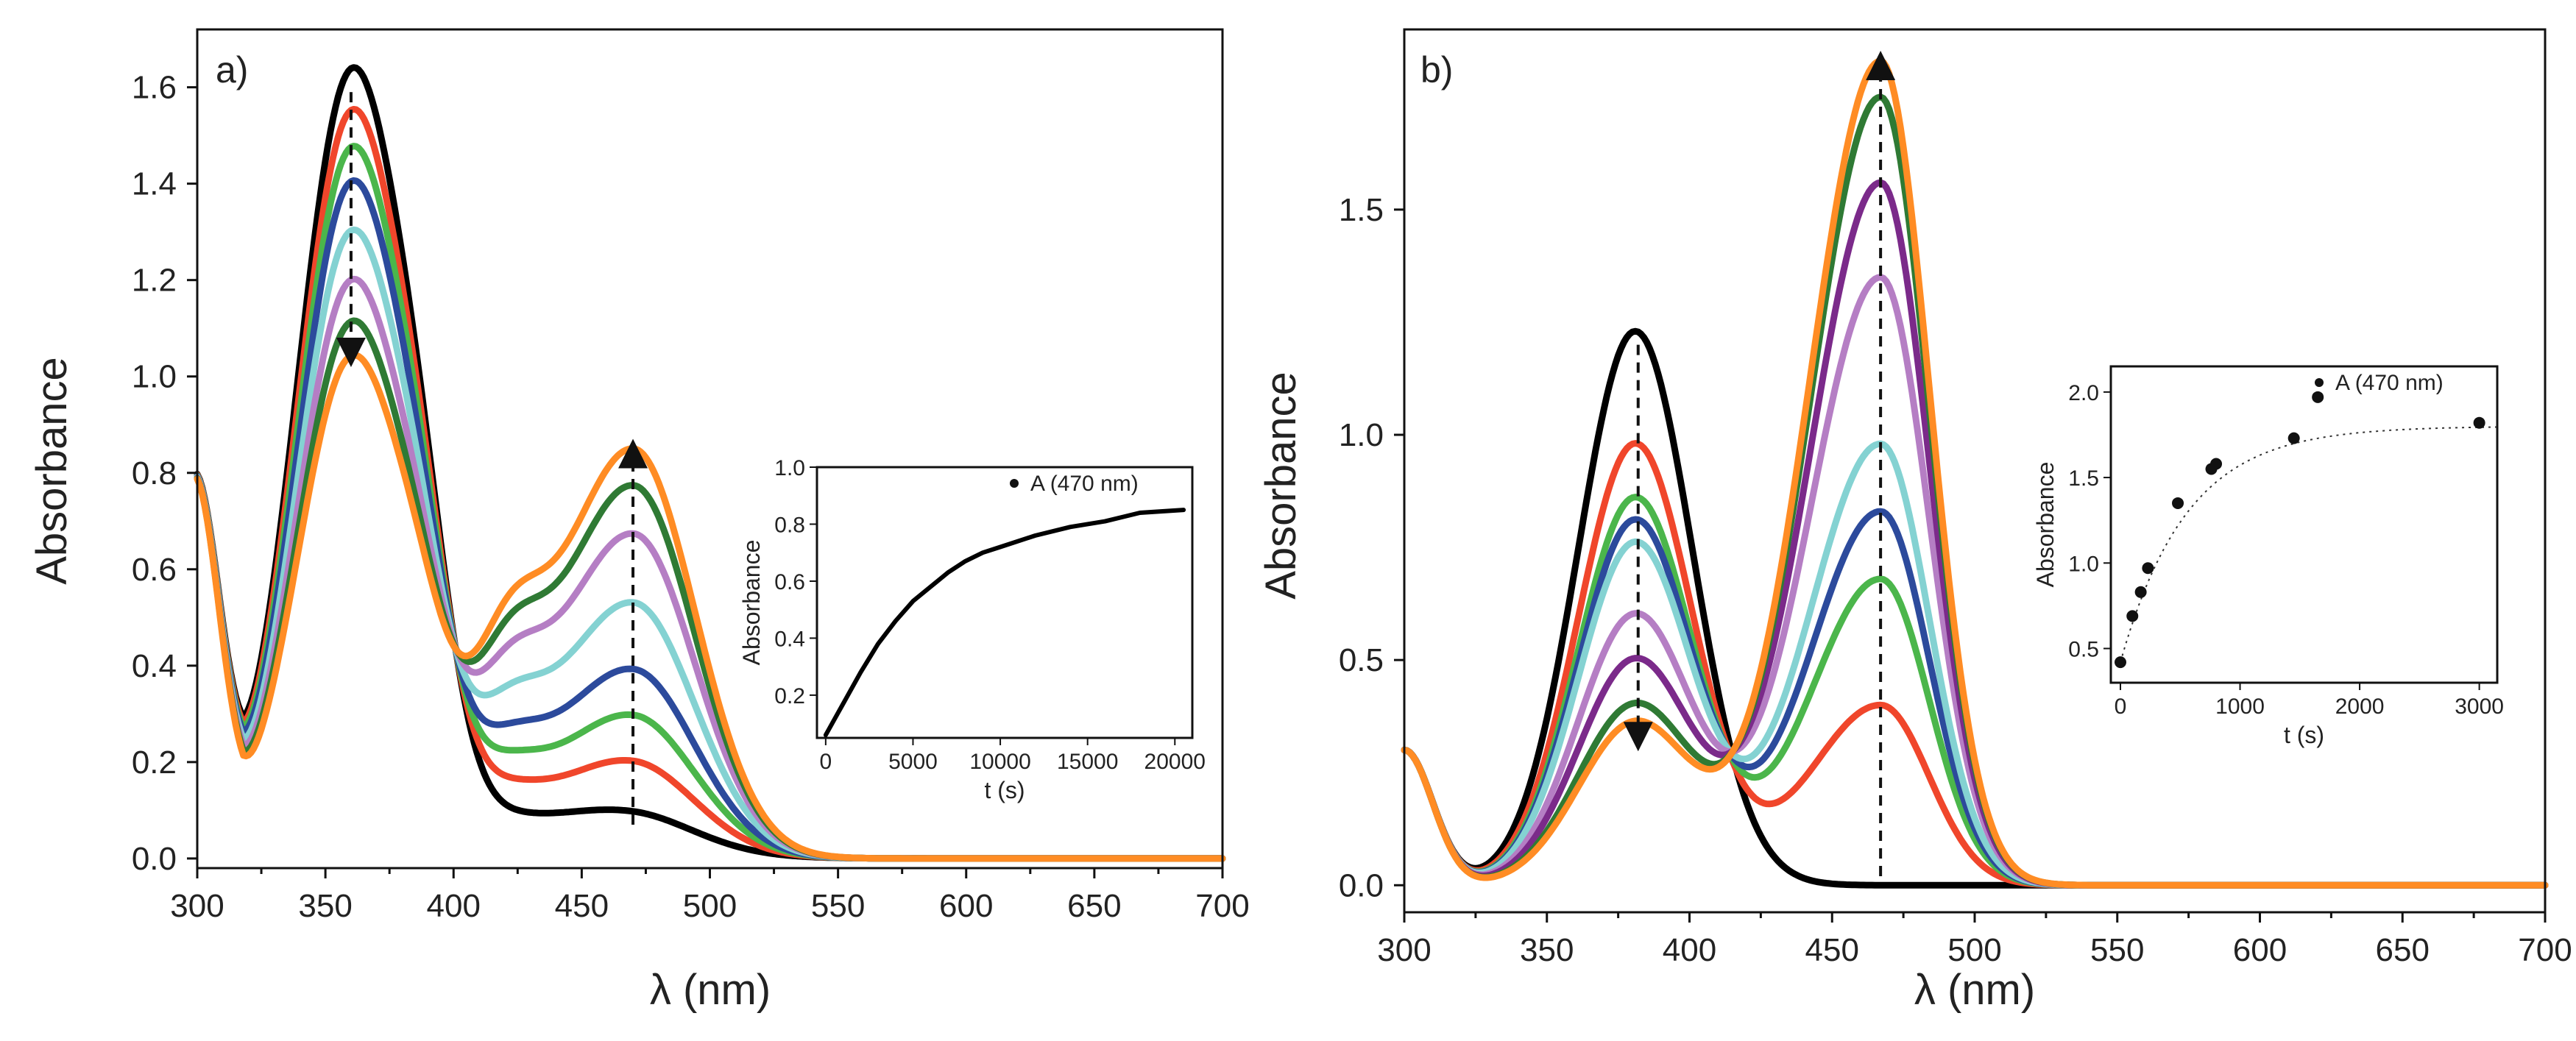 Image resolution: width=2576 pixels, height=1041 pixels. Describe the element at coordinates (710, 906) in the screenshot. I see `panel-a-x-tick-label: 500` at that location.